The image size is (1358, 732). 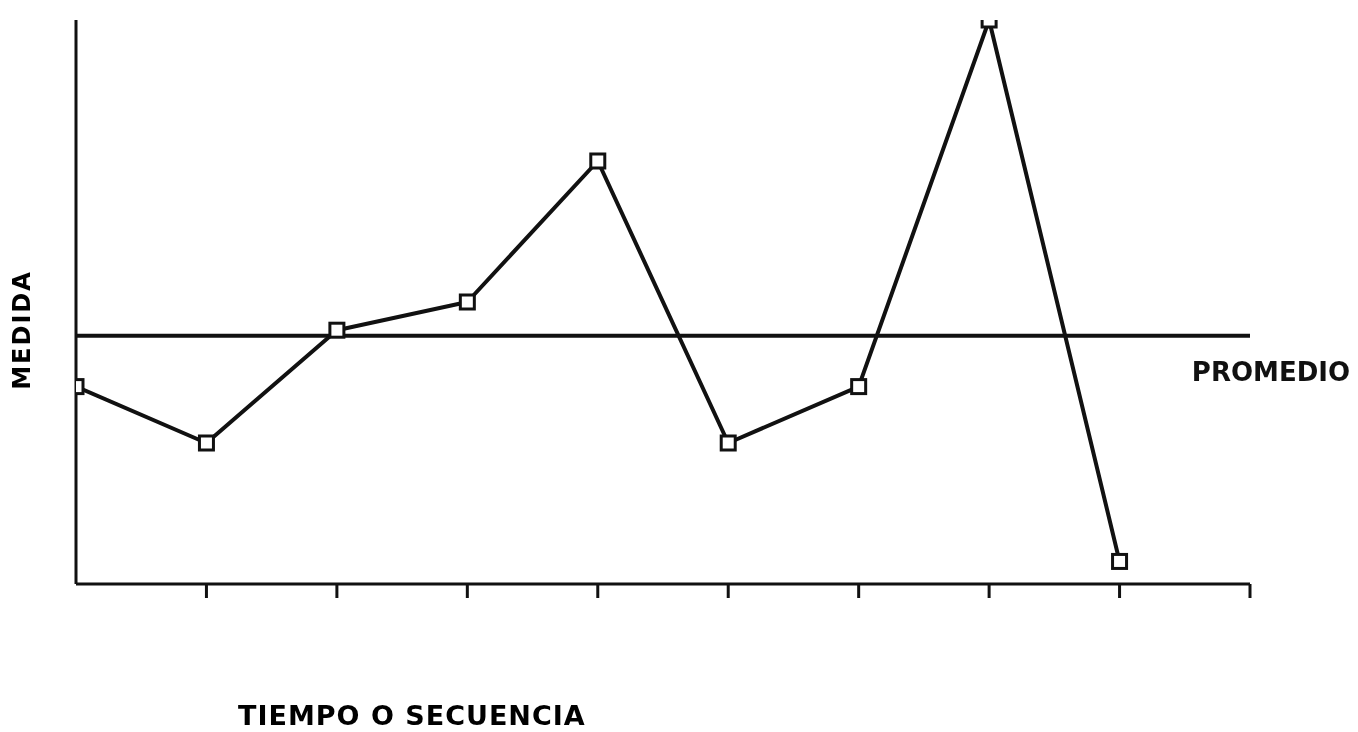 I want to click on x-axis-title: TIEMPO O SECUENCIA, so click(x=412, y=715).